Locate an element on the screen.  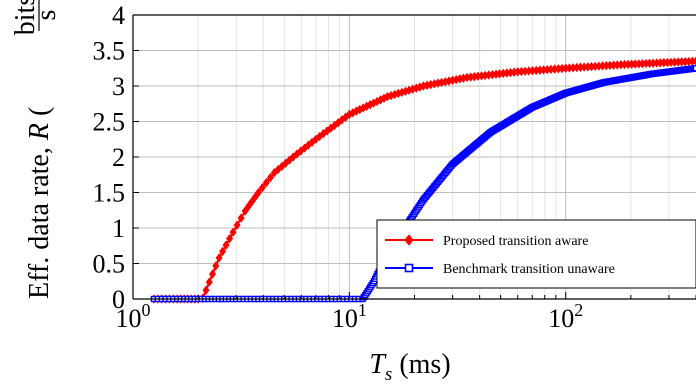
legend-box is located at coordinates (536, 254).